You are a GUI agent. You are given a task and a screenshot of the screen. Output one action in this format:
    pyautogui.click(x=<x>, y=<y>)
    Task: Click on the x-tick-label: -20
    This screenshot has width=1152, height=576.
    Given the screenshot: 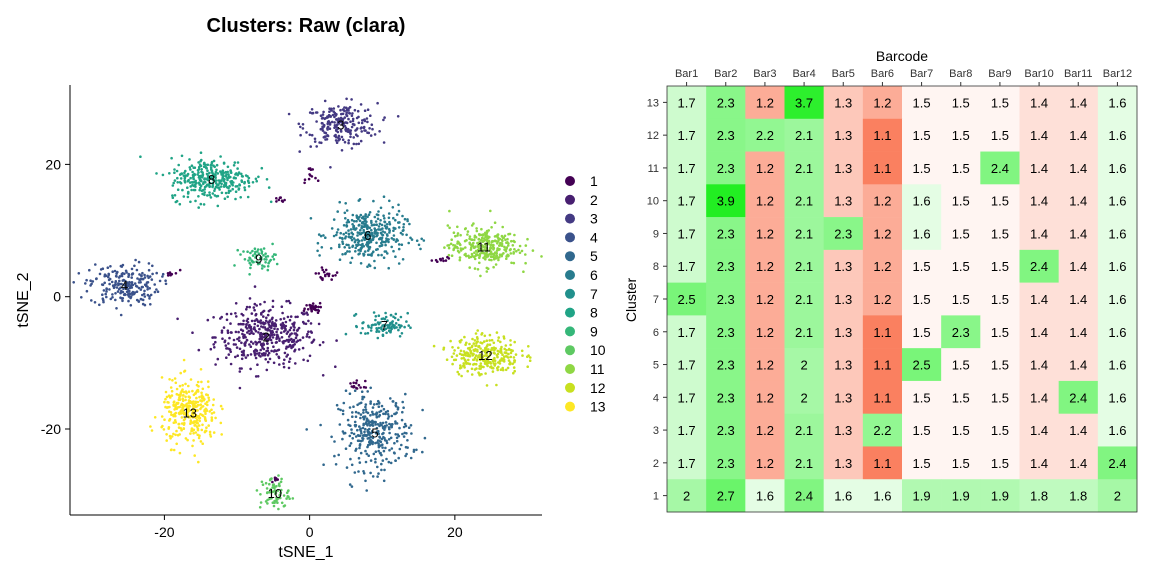 What is the action you would take?
    pyautogui.click(x=164, y=532)
    